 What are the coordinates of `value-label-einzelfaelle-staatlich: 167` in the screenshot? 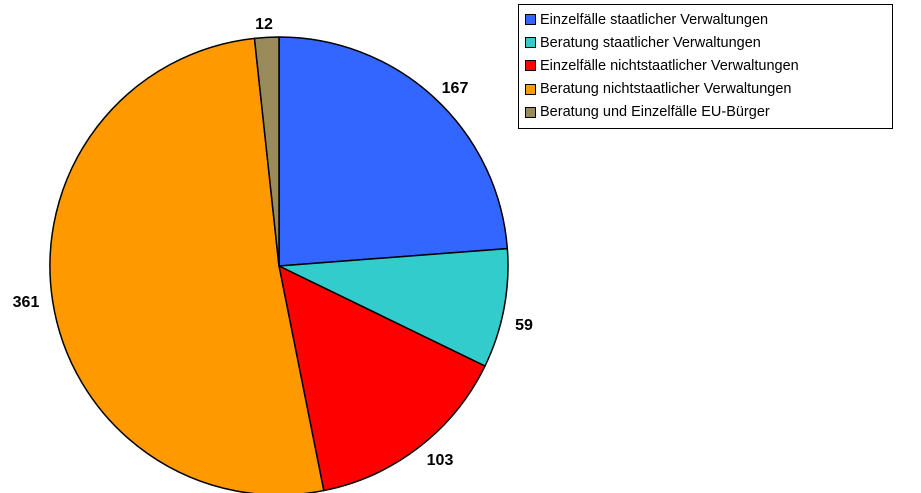 It's located at (455, 88).